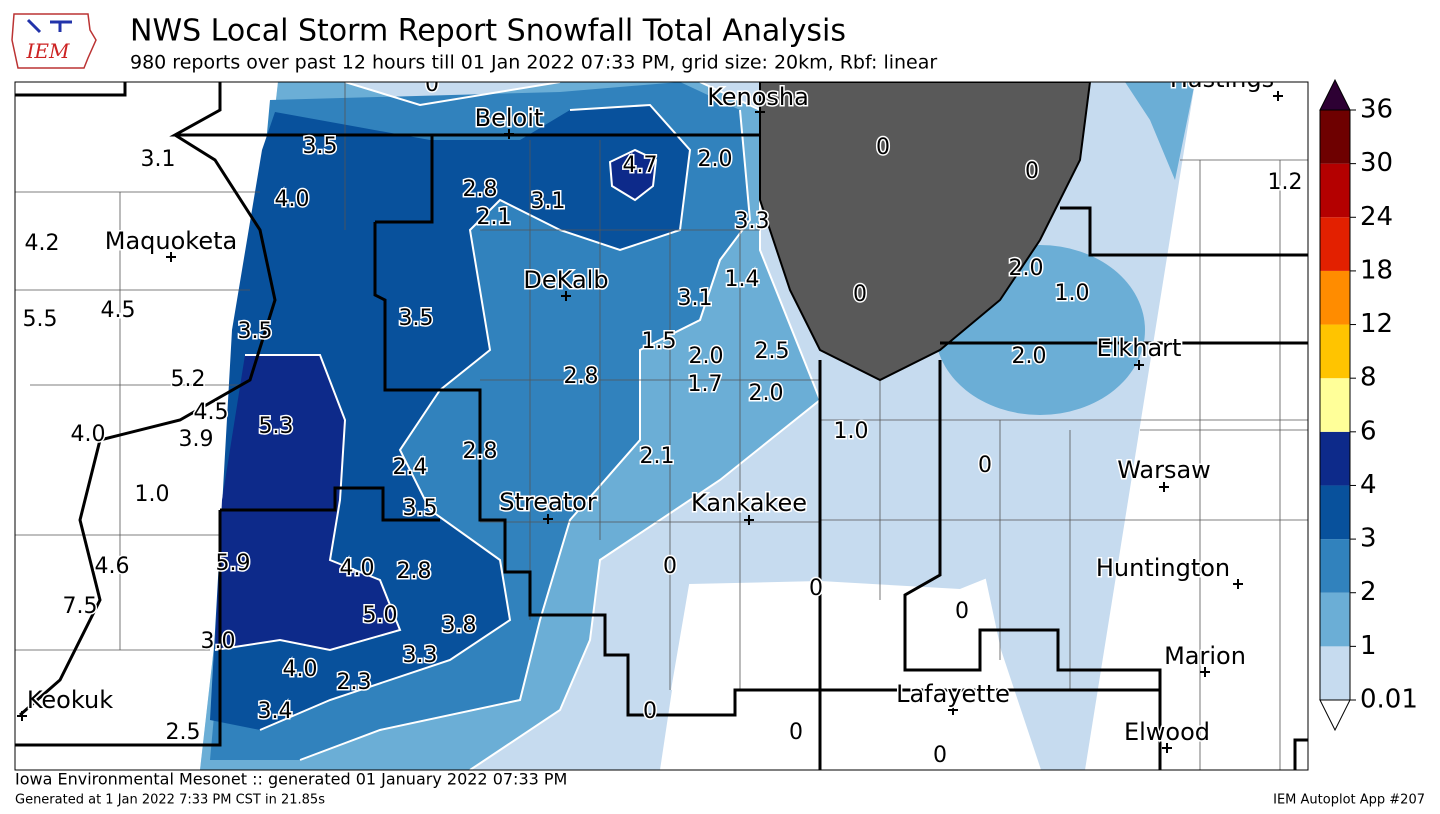 The image size is (1440, 814). What do you see at coordinates (1376, 163) in the screenshot?
I see `colorbar-tick-label: 30` at bounding box center [1376, 163].